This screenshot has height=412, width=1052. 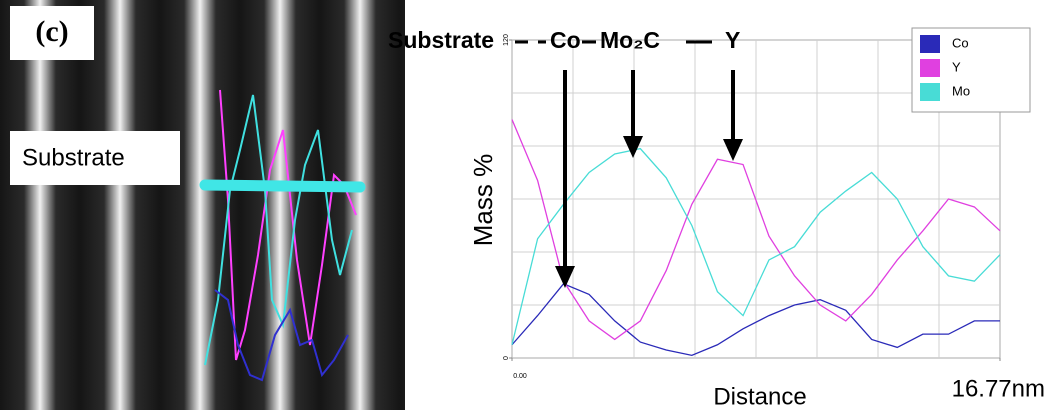 I want to click on legend: Co Y Mo, so click(x=971, y=70).